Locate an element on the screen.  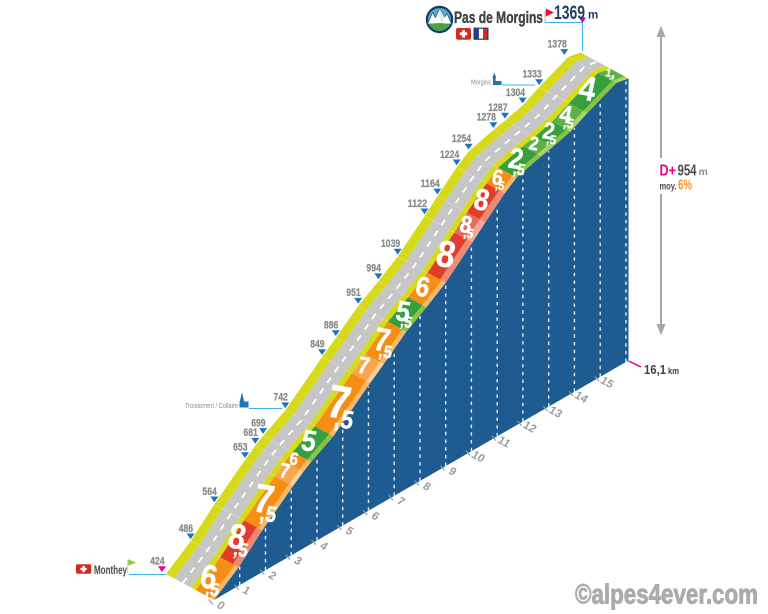
svg-text: 1369 is located at coordinates (569, 13).